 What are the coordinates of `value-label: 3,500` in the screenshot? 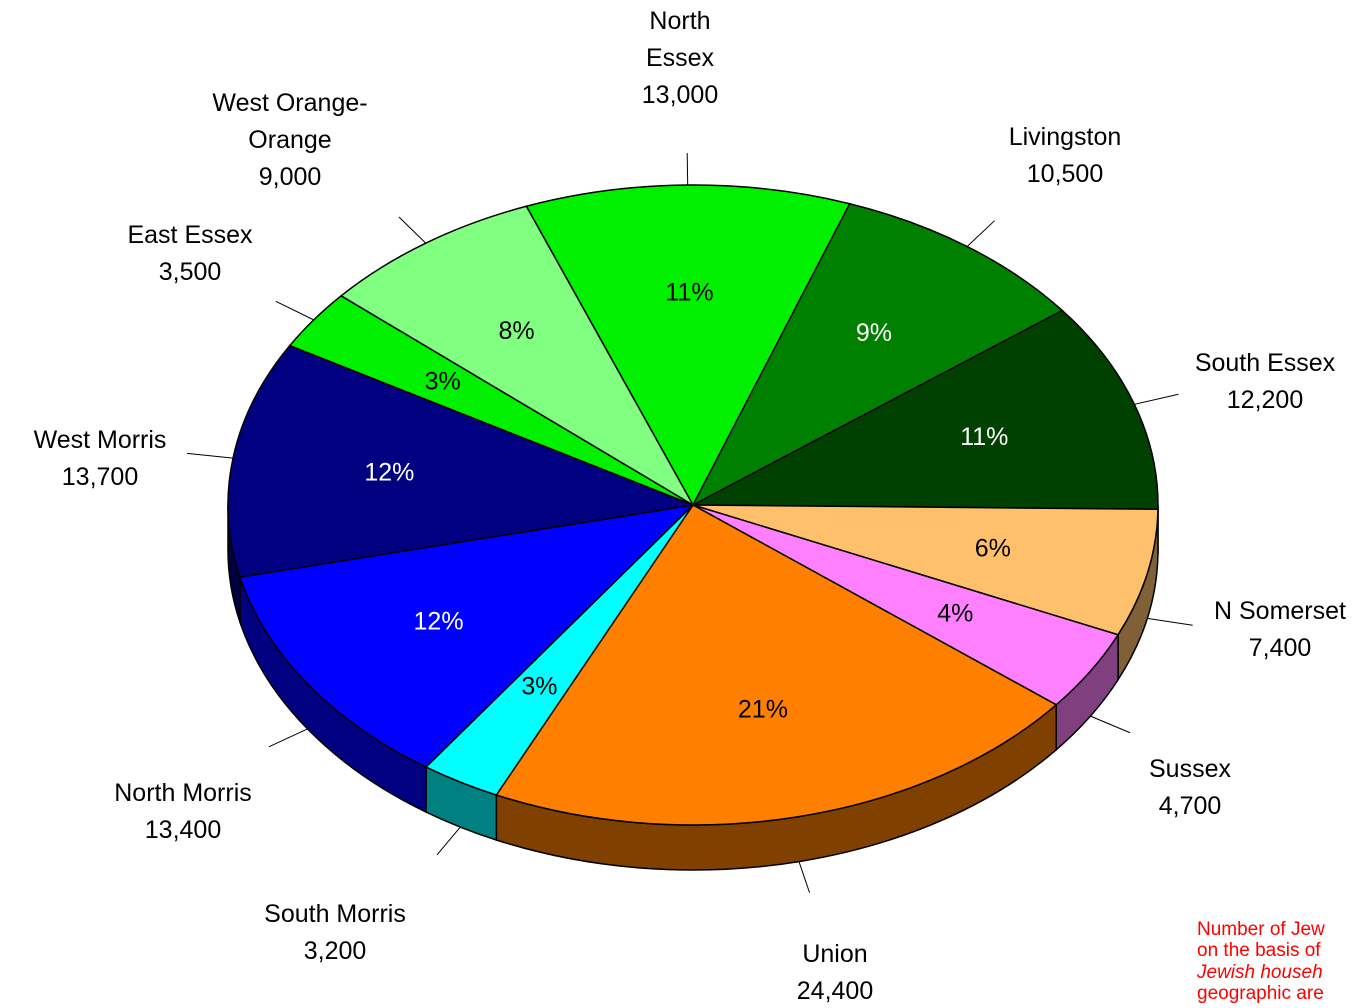 It's located at (190, 272).